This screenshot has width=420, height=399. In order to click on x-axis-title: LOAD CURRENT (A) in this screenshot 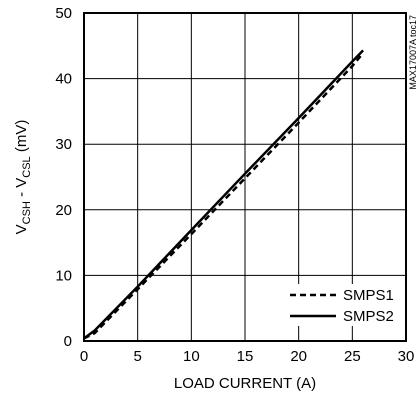, I will do `click(245, 383)`.